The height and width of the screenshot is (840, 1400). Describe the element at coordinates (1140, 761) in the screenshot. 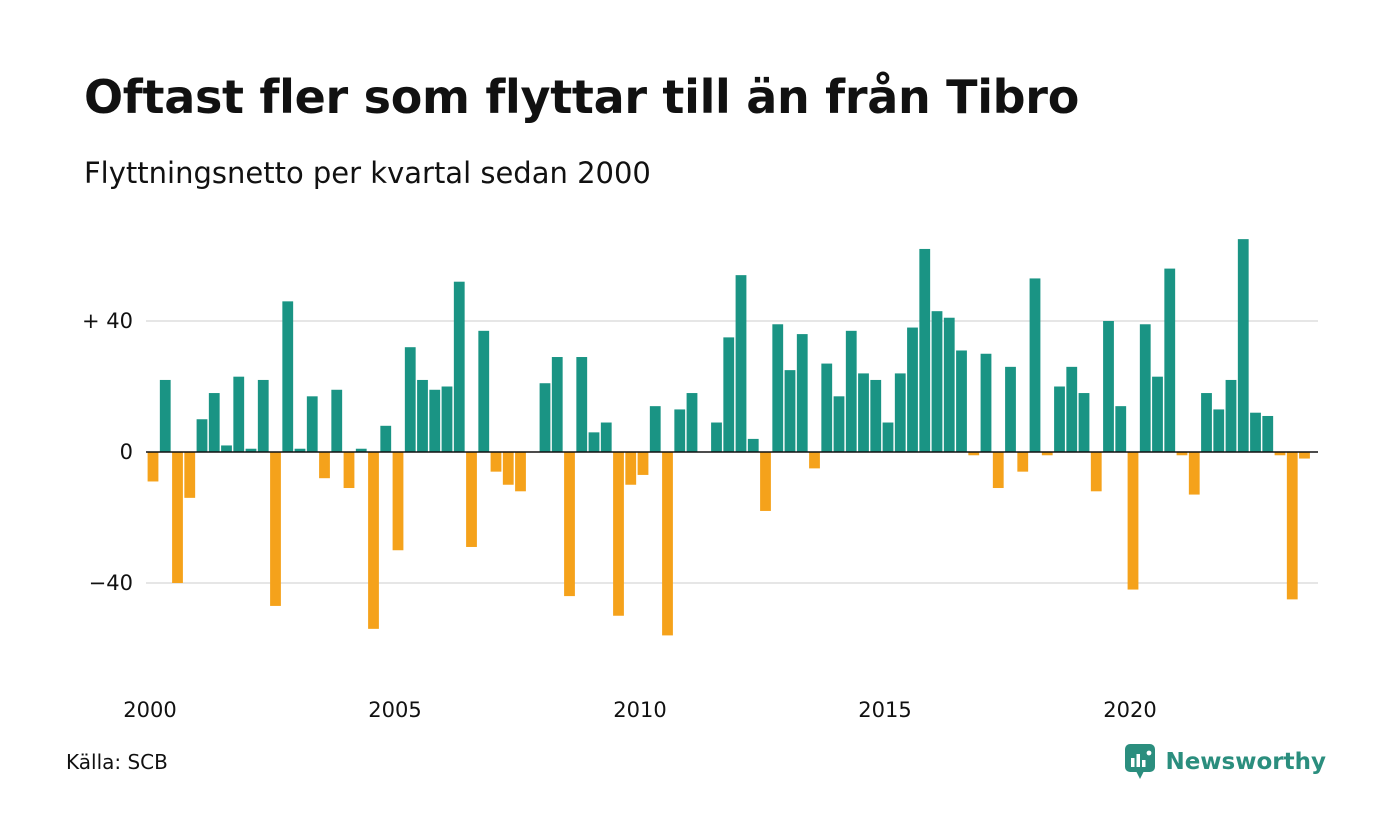

I see `newsworthy-logo-icon` at that location.